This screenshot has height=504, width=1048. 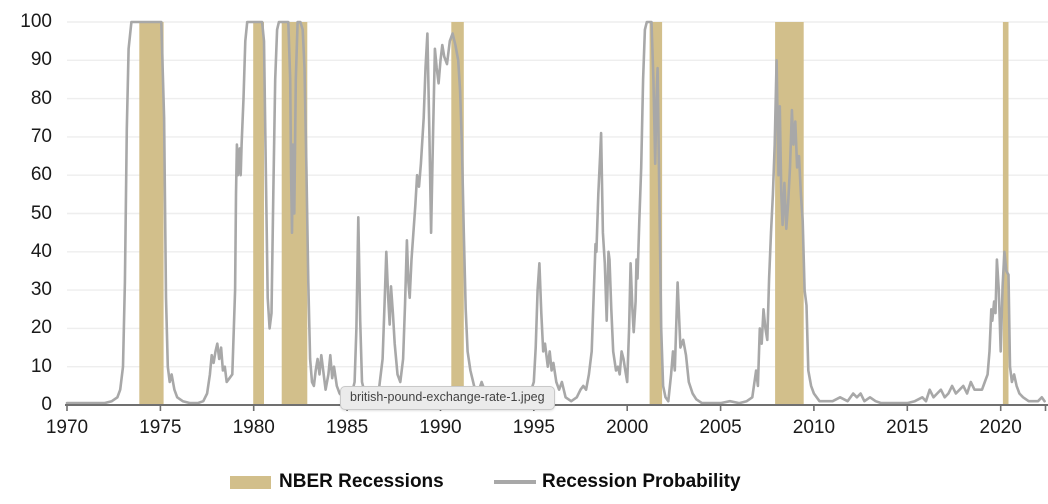 What do you see at coordinates (41, 290) in the screenshot?
I see `y-tick-label: 30` at bounding box center [41, 290].